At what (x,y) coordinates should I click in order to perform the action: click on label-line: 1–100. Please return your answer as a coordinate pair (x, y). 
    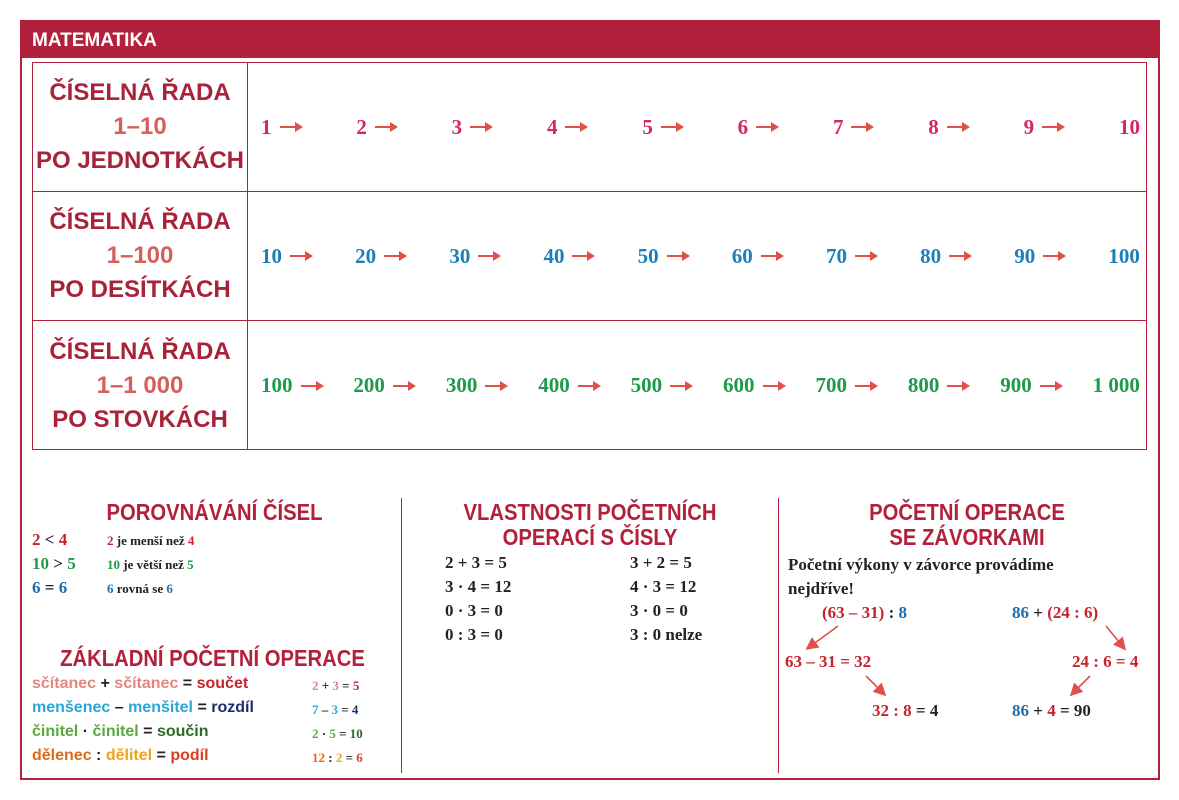
    Looking at the image, I should click on (140, 255).